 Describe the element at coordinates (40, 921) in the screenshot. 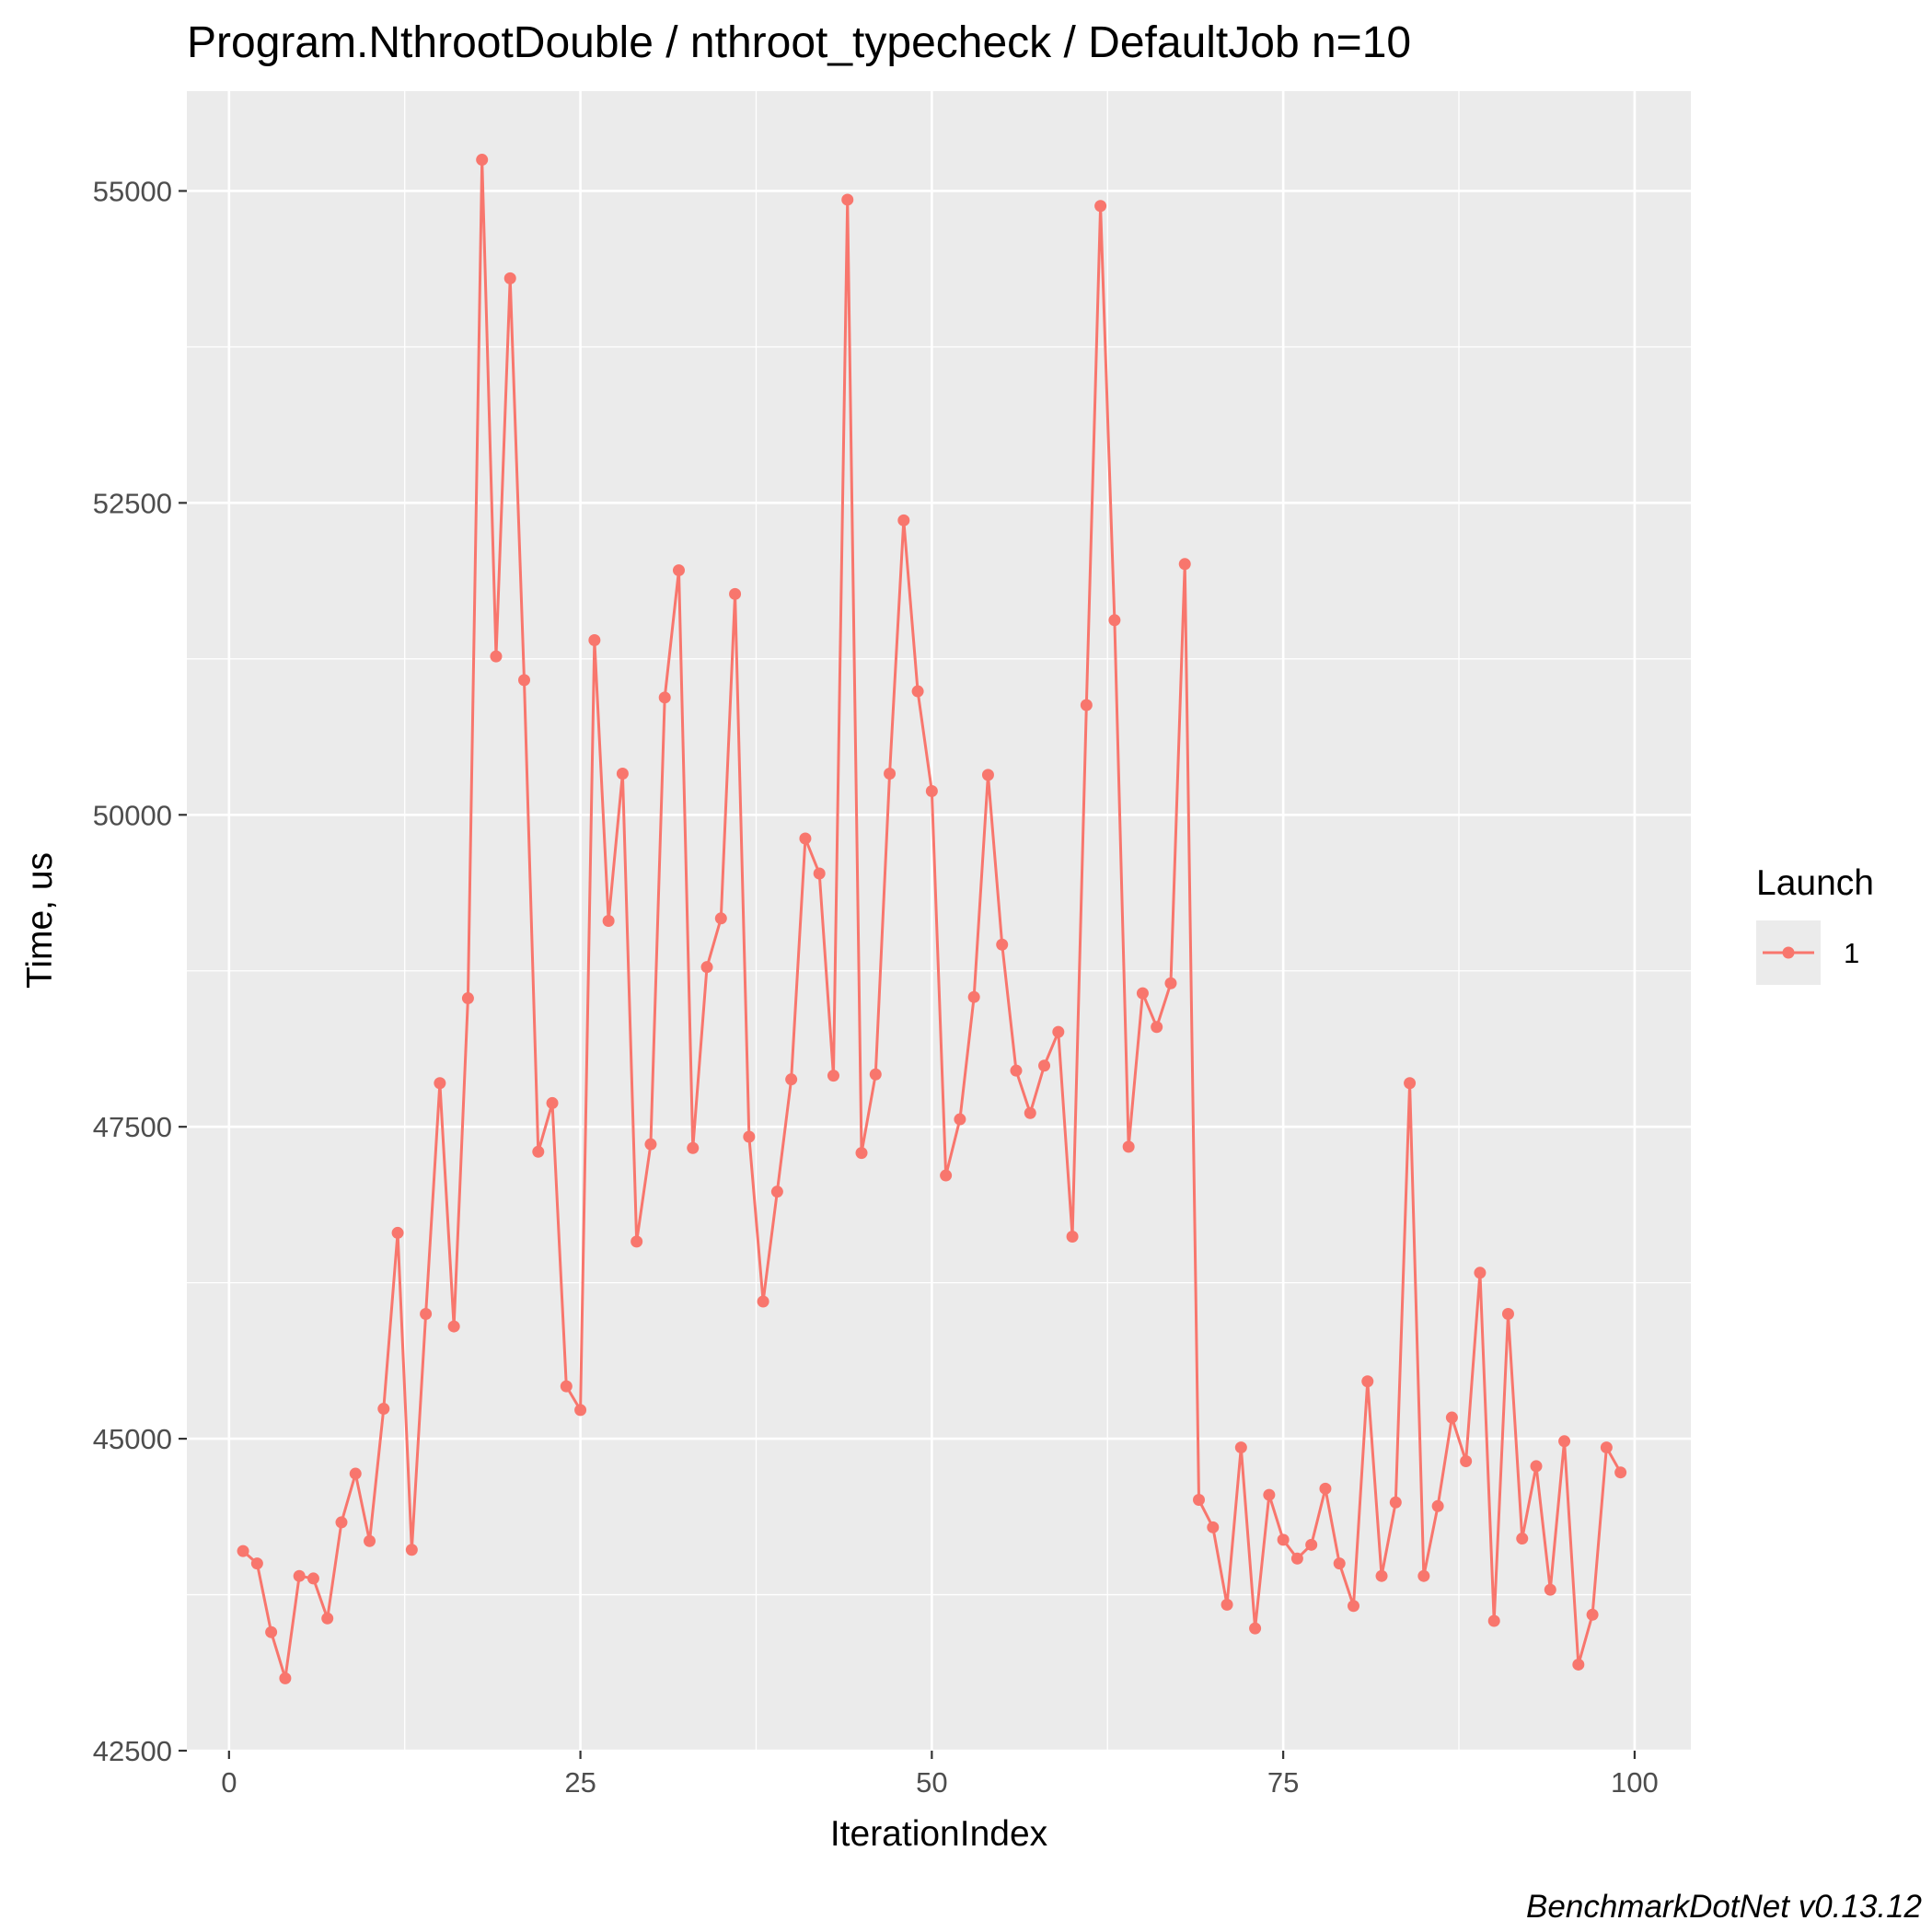

I see `y-axis-title: Time, us` at that location.